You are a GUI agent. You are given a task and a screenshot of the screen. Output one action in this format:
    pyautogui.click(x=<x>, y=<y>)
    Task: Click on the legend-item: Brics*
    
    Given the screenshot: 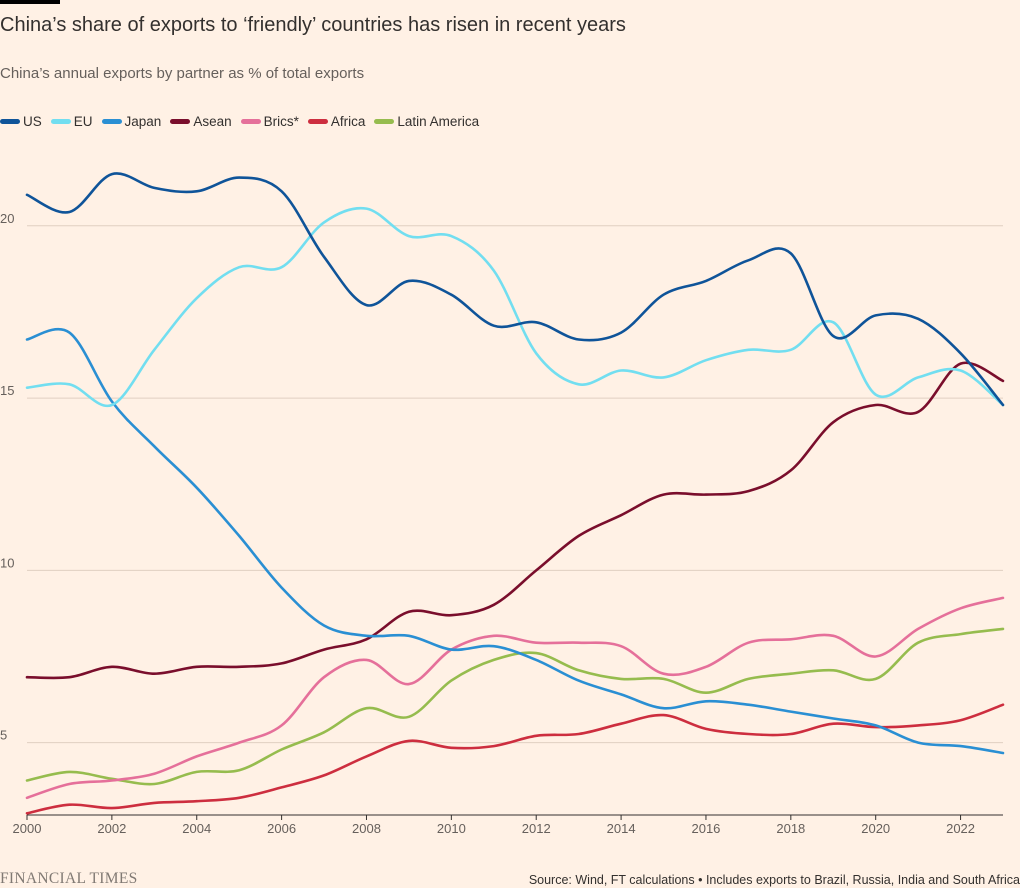 What is the action you would take?
    pyautogui.click(x=269, y=121)
    